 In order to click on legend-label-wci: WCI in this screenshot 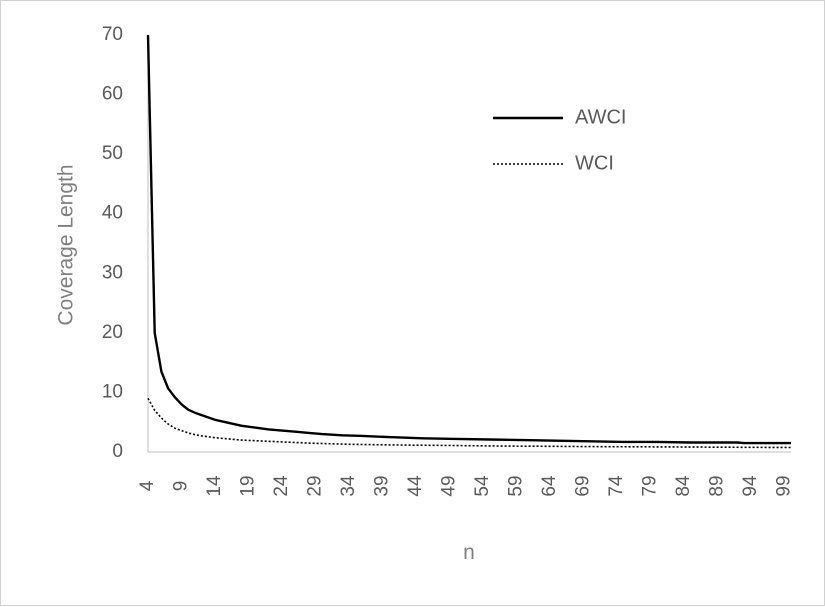, I will do `click(594, 163)`.